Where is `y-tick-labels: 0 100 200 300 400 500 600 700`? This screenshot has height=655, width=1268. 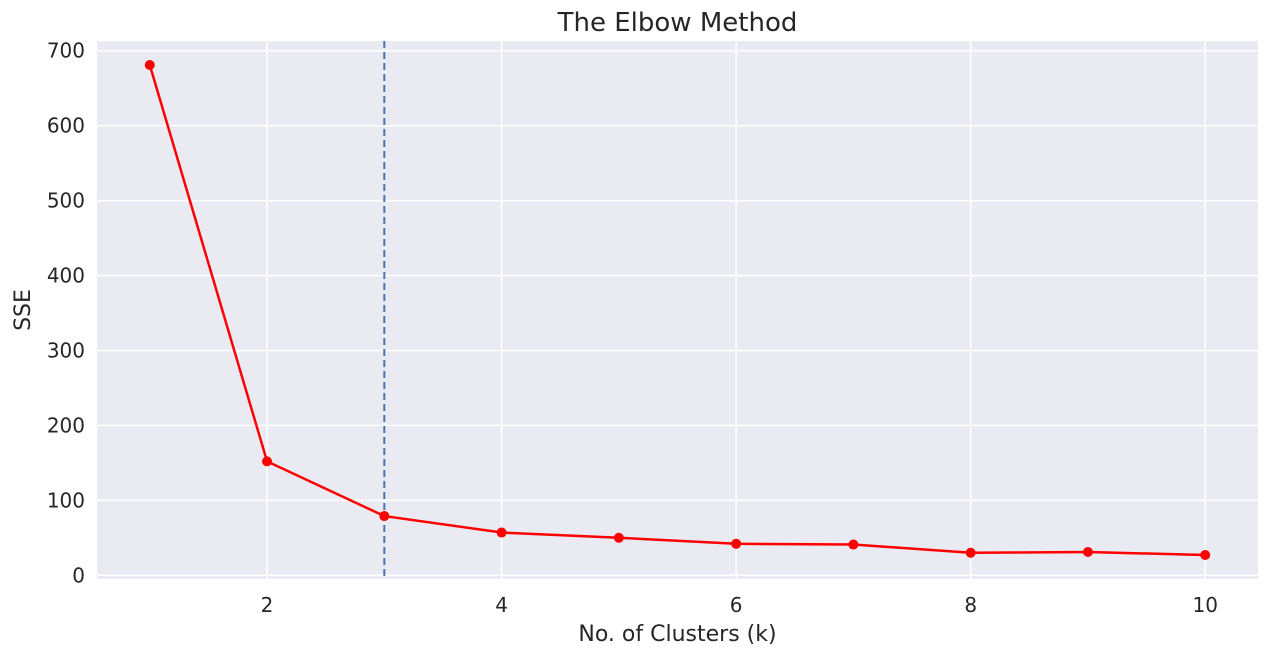 y-tick-labels: 0 100 200 300 400 500 600 700 is located at coordinates (66, 313).